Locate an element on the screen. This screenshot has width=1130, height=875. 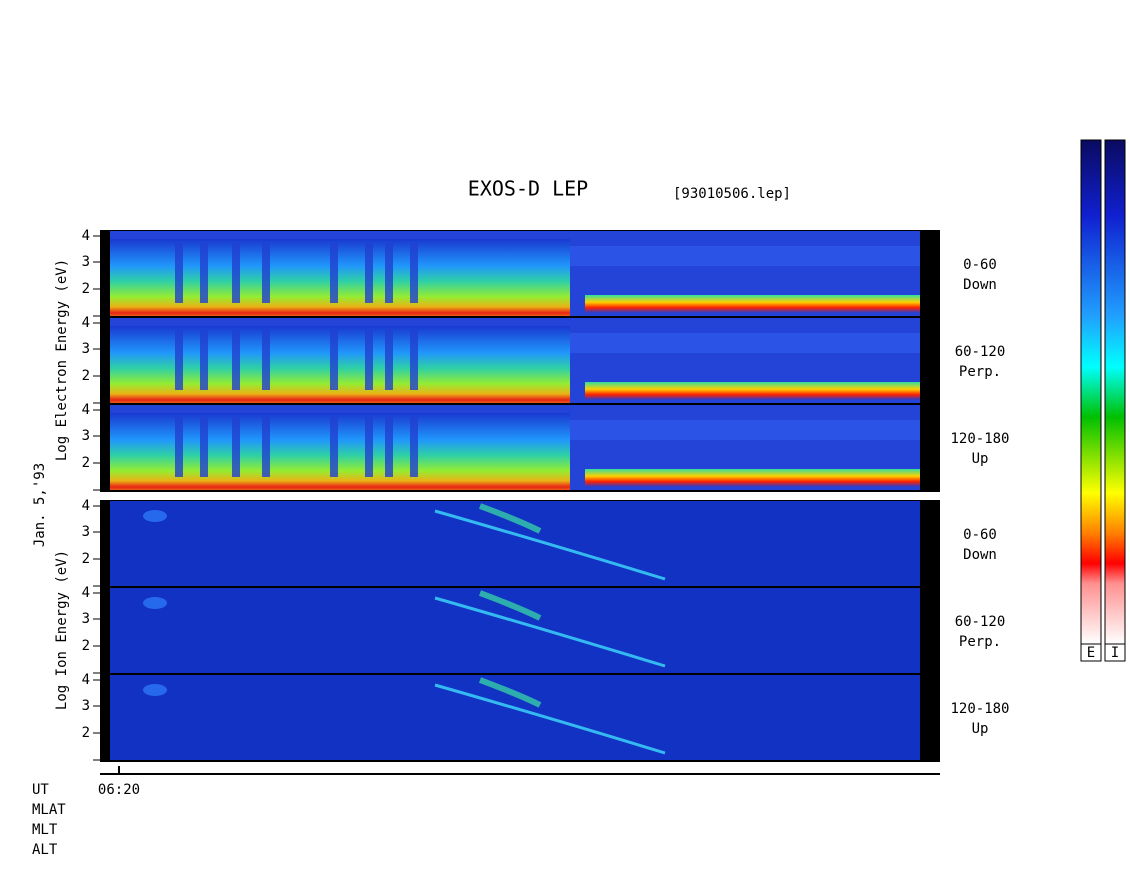
file-name: [93010506.lep] is located at coordinates (732, 194).